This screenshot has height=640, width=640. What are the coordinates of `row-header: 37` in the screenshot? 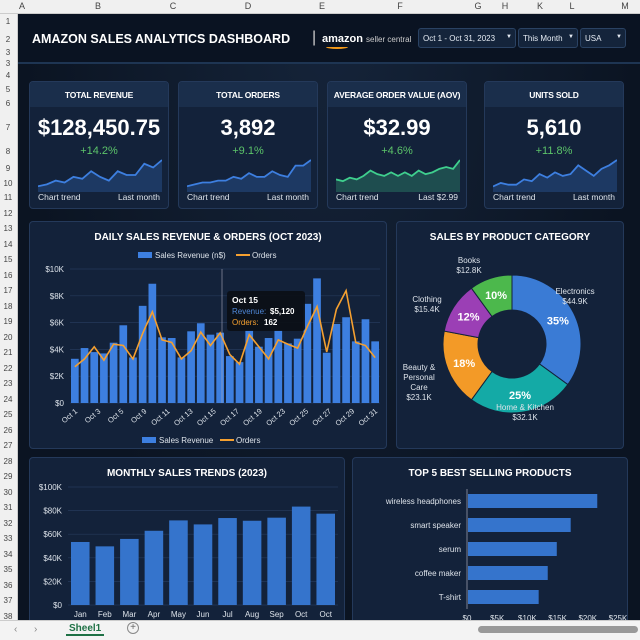 It's located at (8, 600).